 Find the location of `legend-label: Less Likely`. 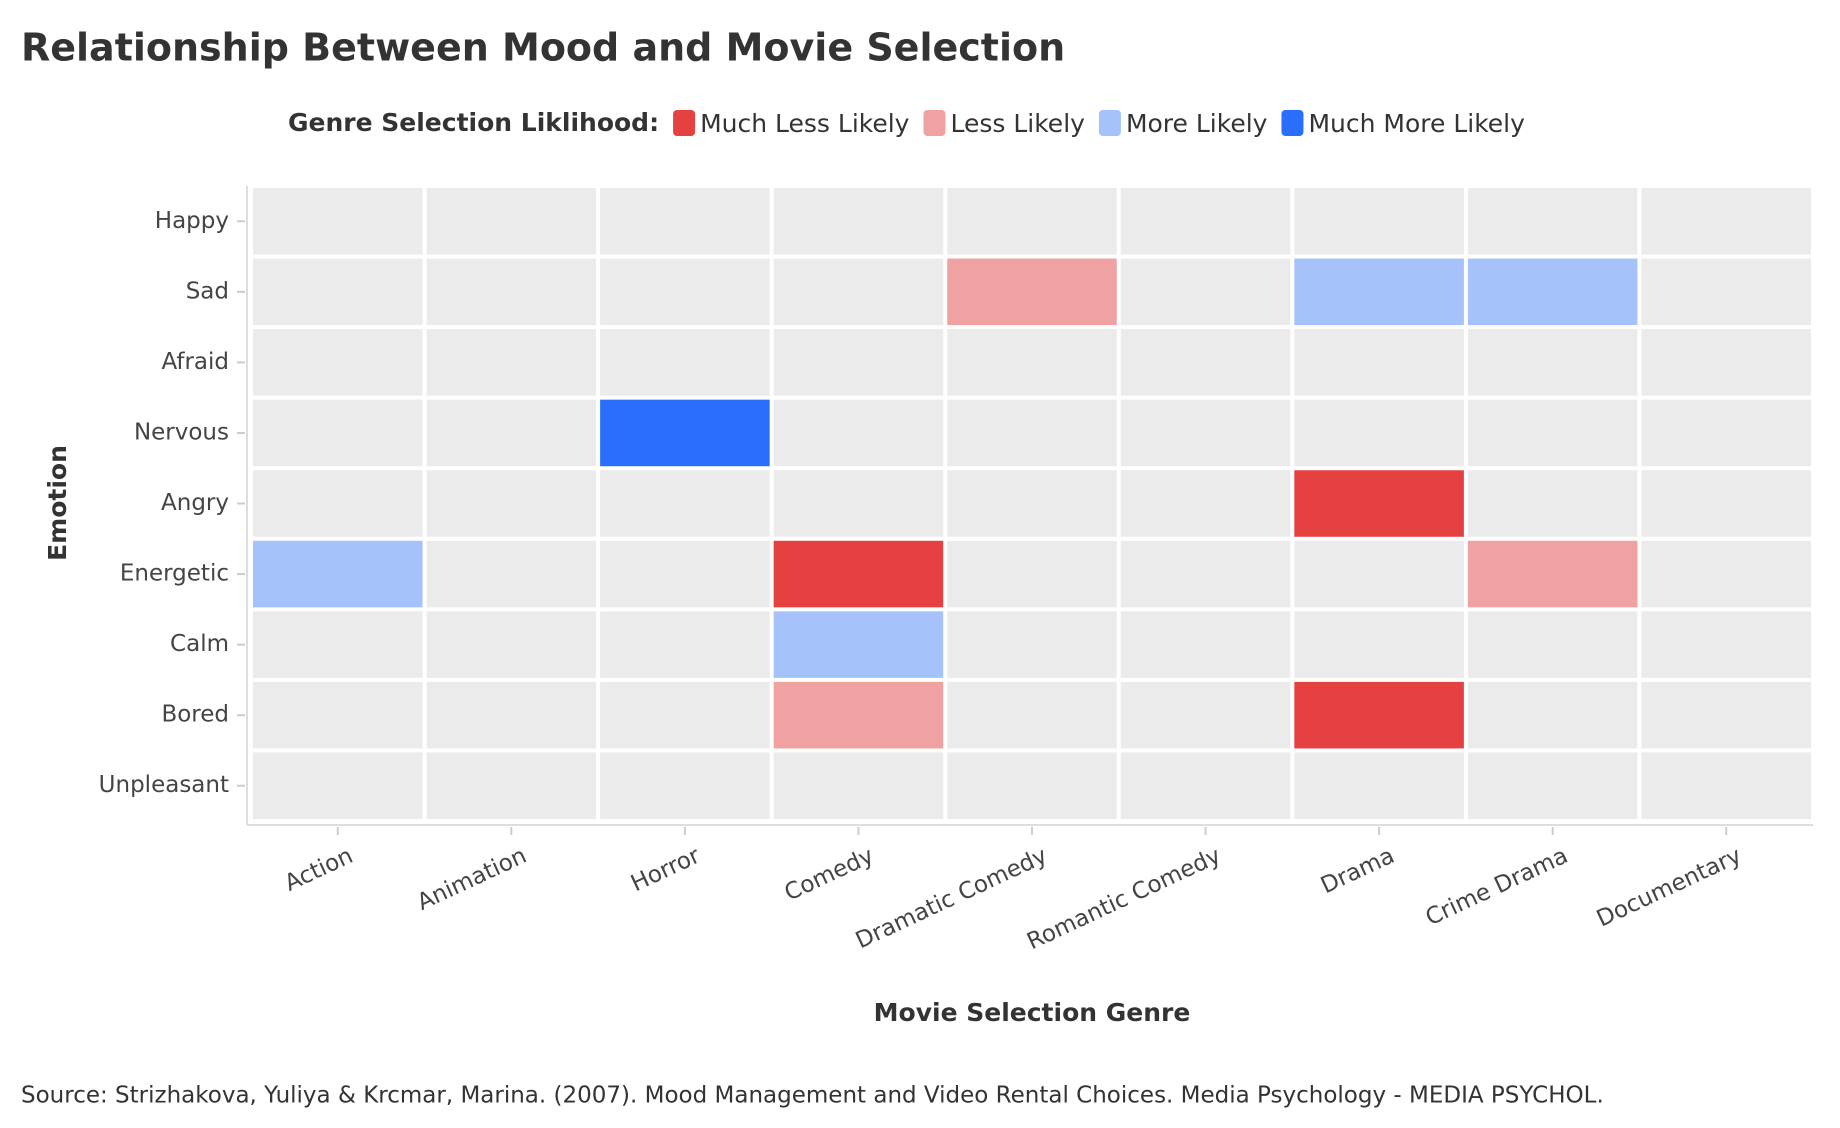

legend-label: Less Likely is located at coordinates (1017, 123).